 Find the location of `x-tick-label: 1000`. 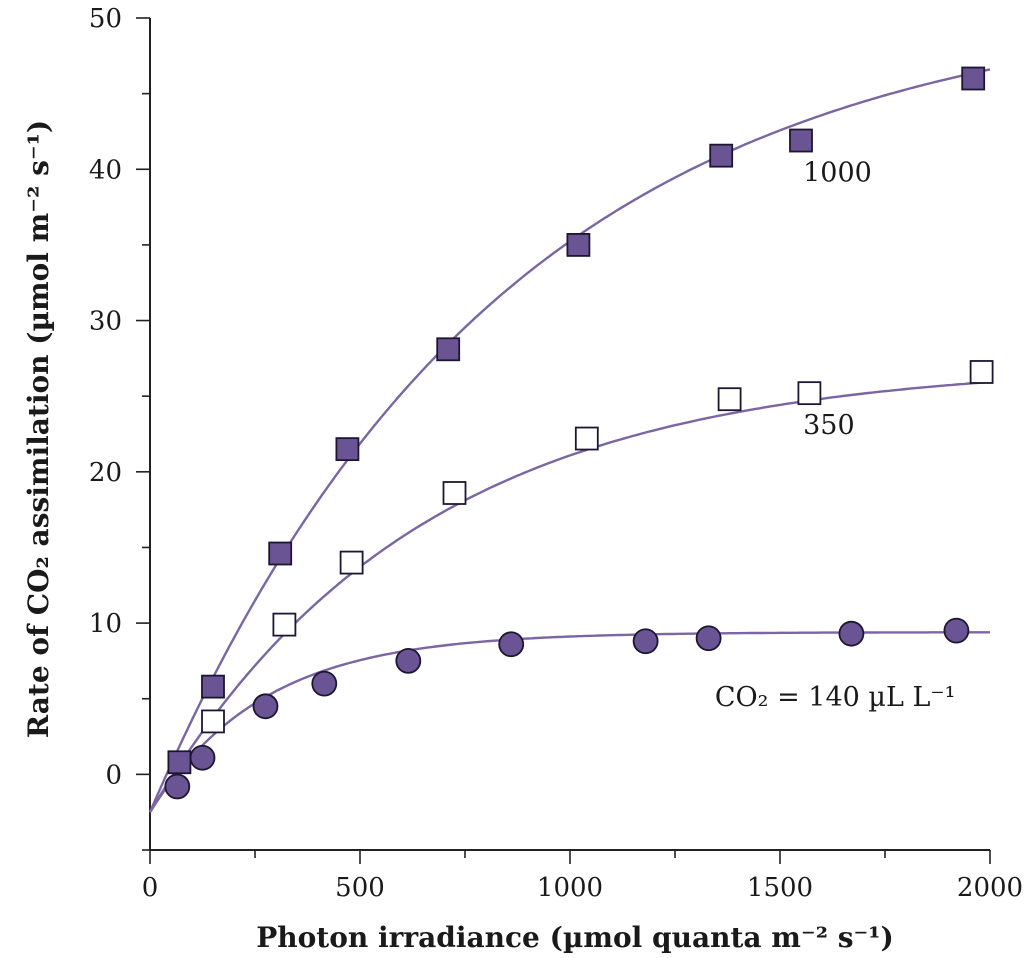

x-tick-label: 1000 is located at coordinates (570, 888).